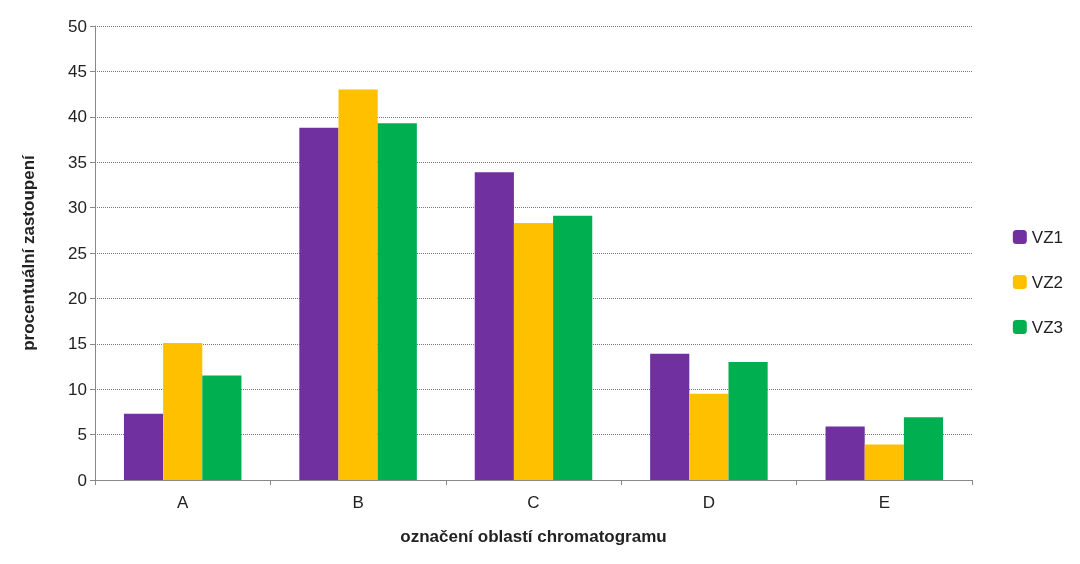 The image size is (1080, 564). What do you see at coordinates (77, 26) in the screenshot?
I see `y-tick-label: 50` at bounding box center [77, 26].